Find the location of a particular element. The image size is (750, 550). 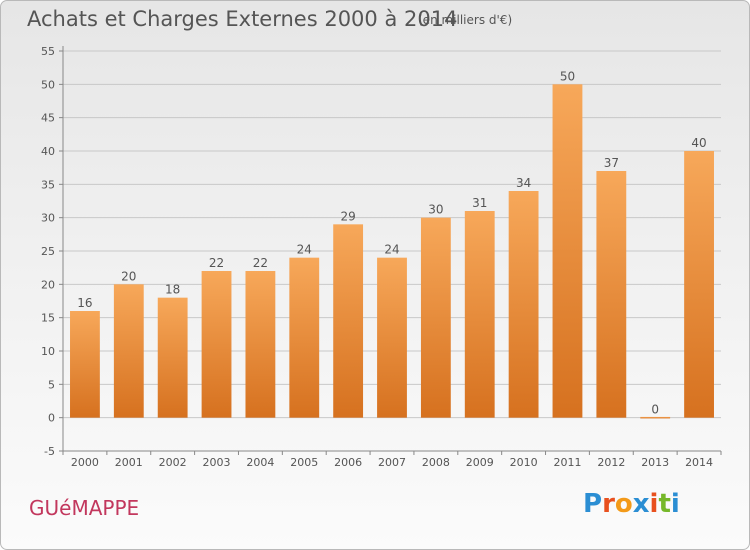

bar-2005 is located at coordinates (304, 337).